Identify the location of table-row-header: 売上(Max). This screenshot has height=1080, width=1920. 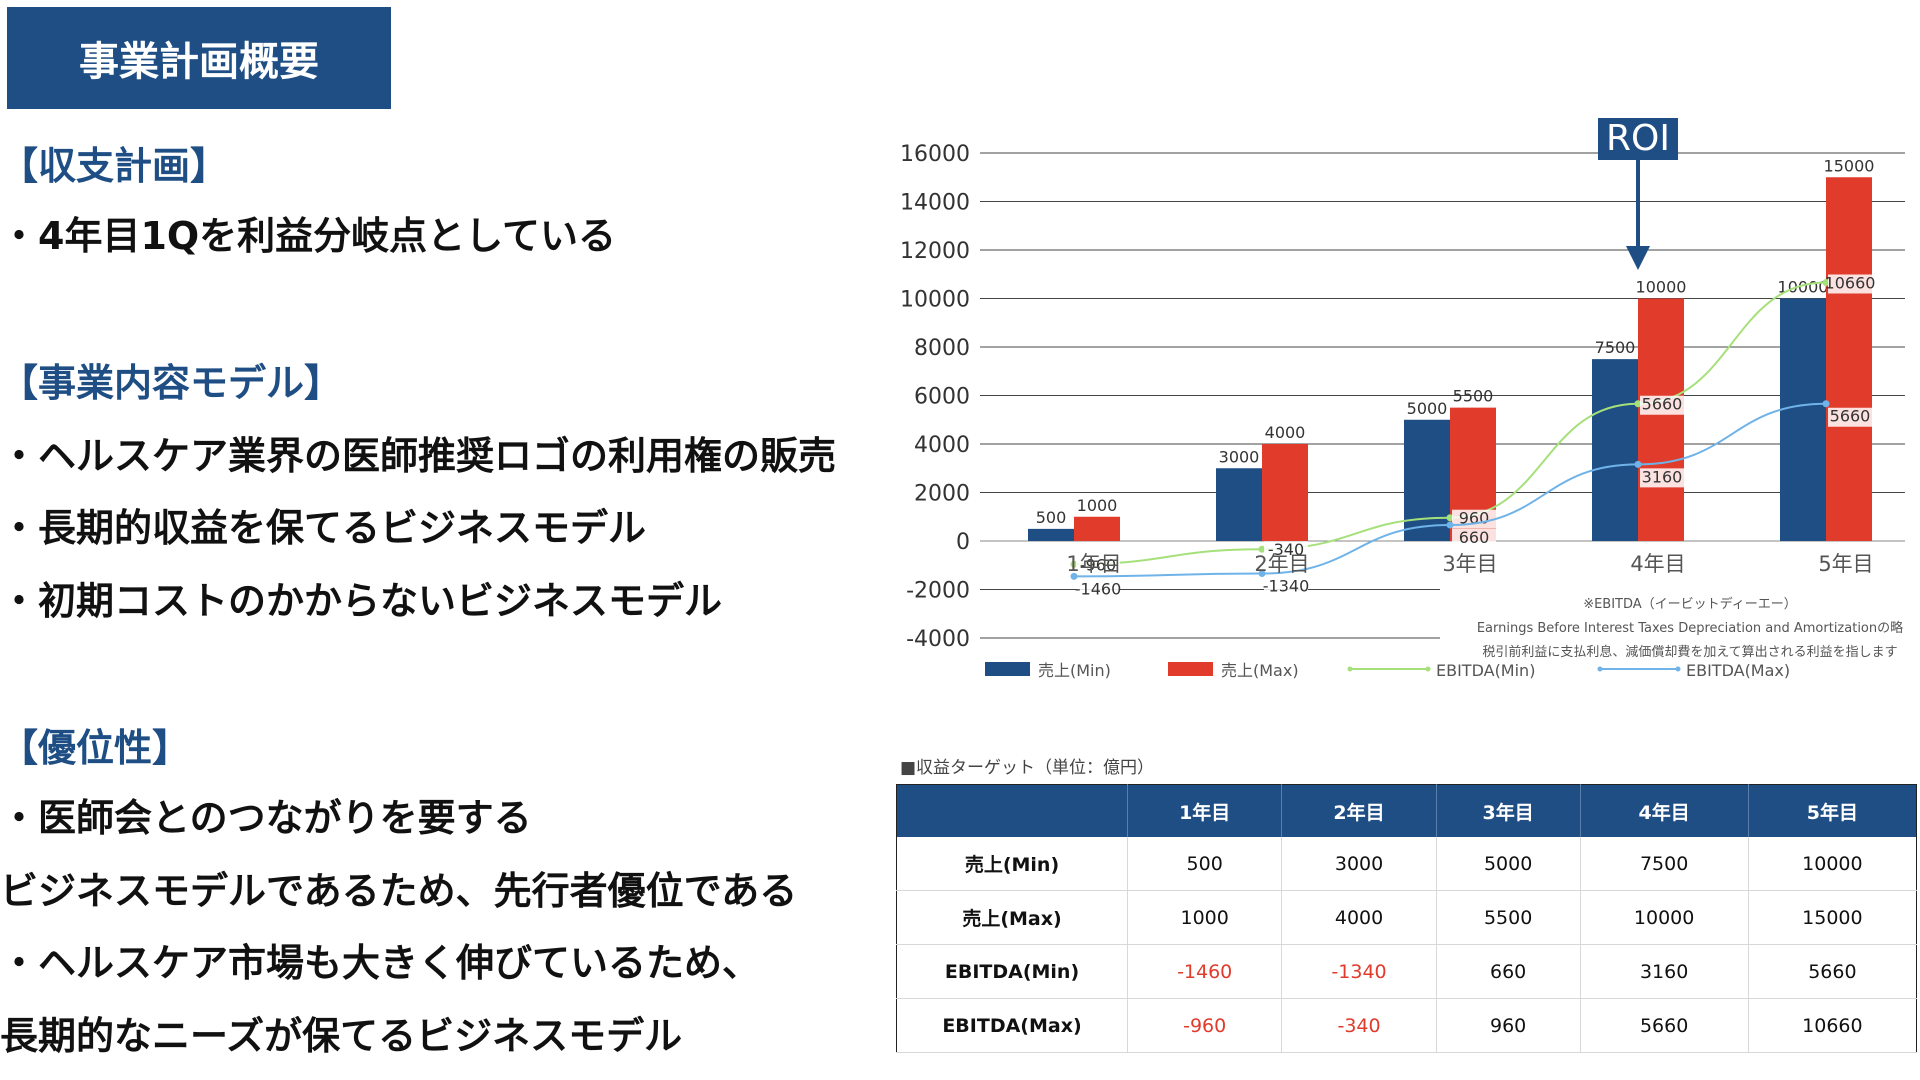
(1012, 917).